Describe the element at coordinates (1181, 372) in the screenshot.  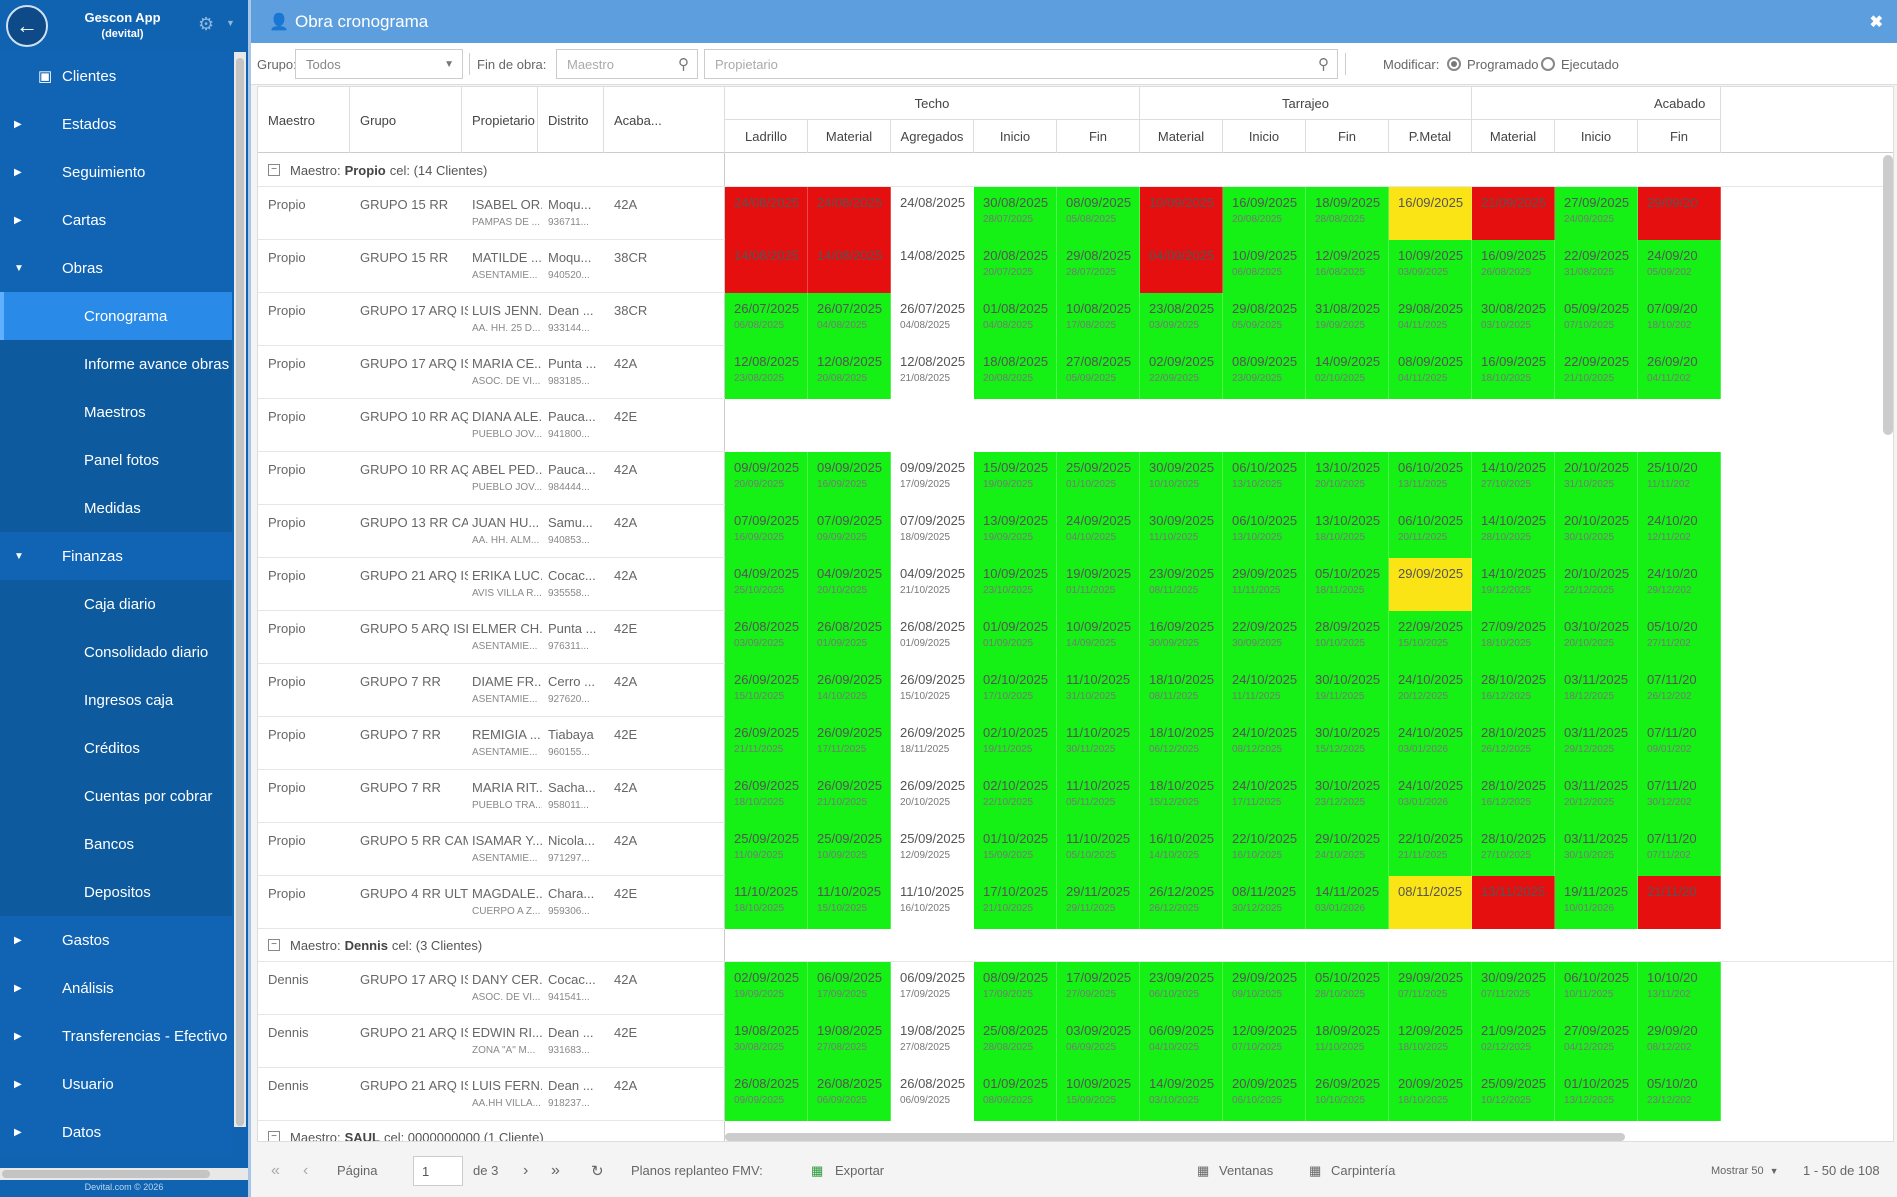
I see `date-cell: 02/09/2025 22/09/2025` at that location.